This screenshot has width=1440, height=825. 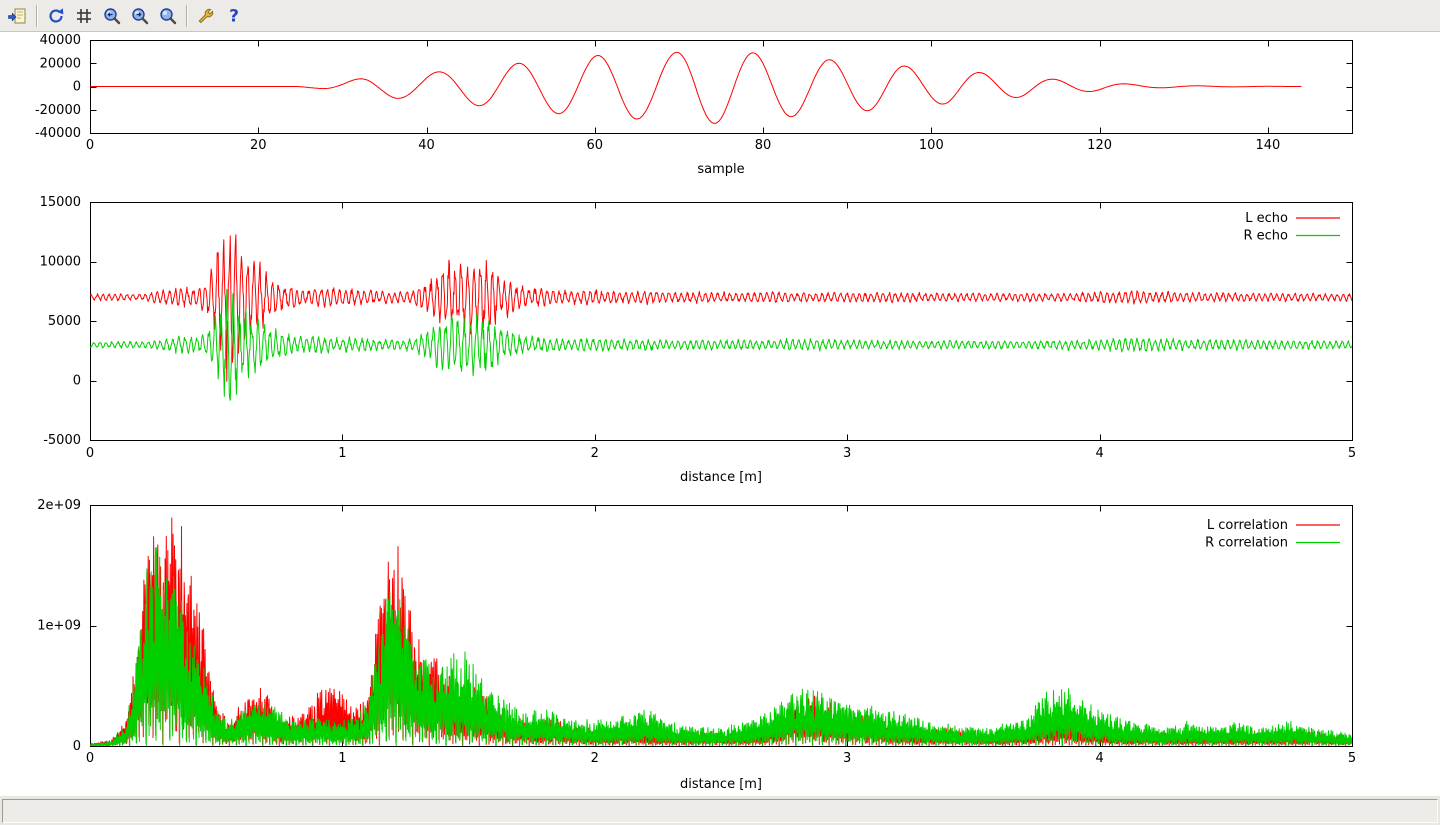 I want to click on y-tick-label: 1e+09, so click(x=59, y=626).